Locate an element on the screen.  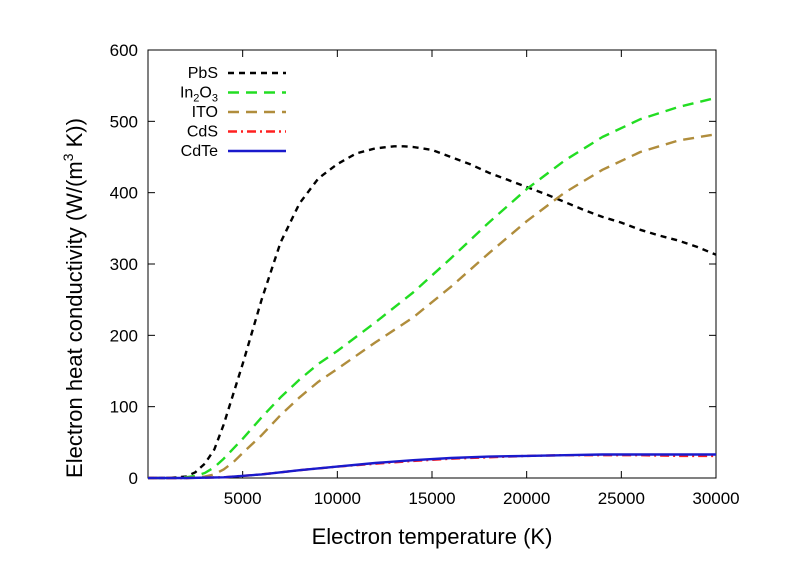
legend-label-2: ITO is located at coordinates (205, 112).